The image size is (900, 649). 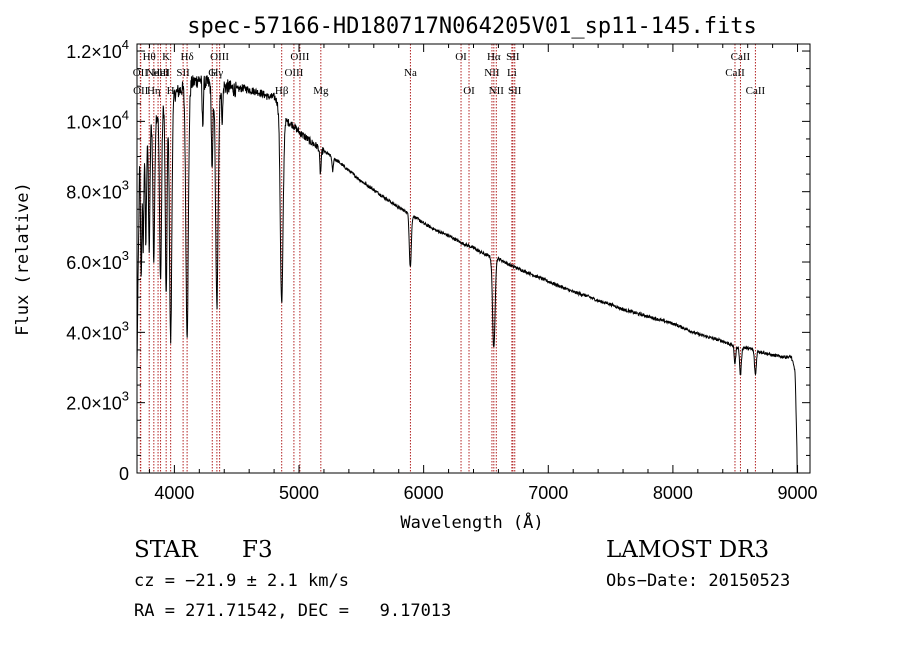 What do you see at coordinates (548, 493) in the screenshot?
I see `x-tick-label: 7000` at bounding box center [548, 493].